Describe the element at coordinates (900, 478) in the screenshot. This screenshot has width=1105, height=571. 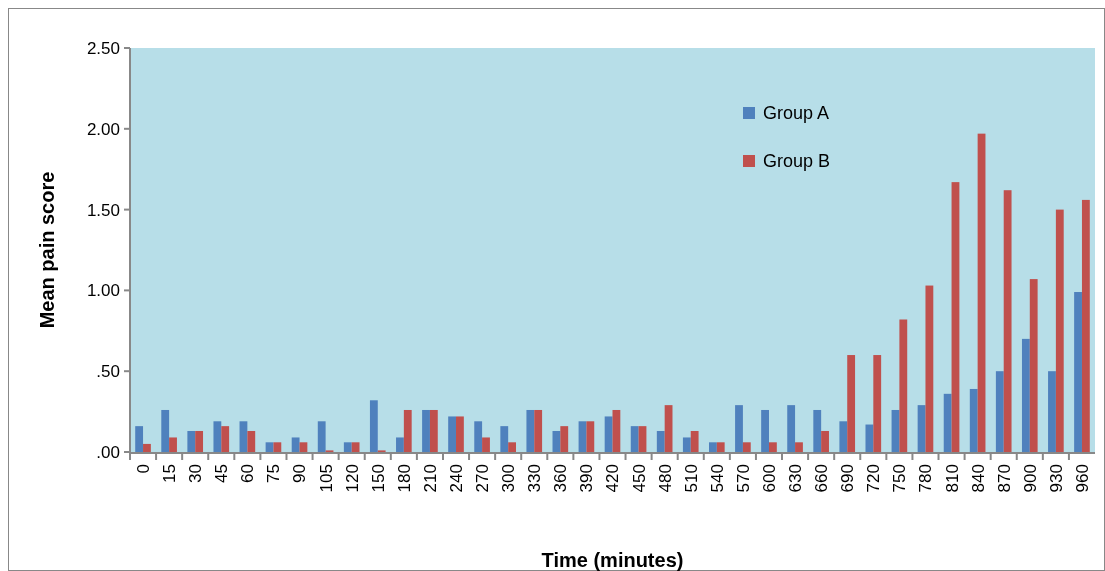
I see `x-tick-label: 750` at that location.